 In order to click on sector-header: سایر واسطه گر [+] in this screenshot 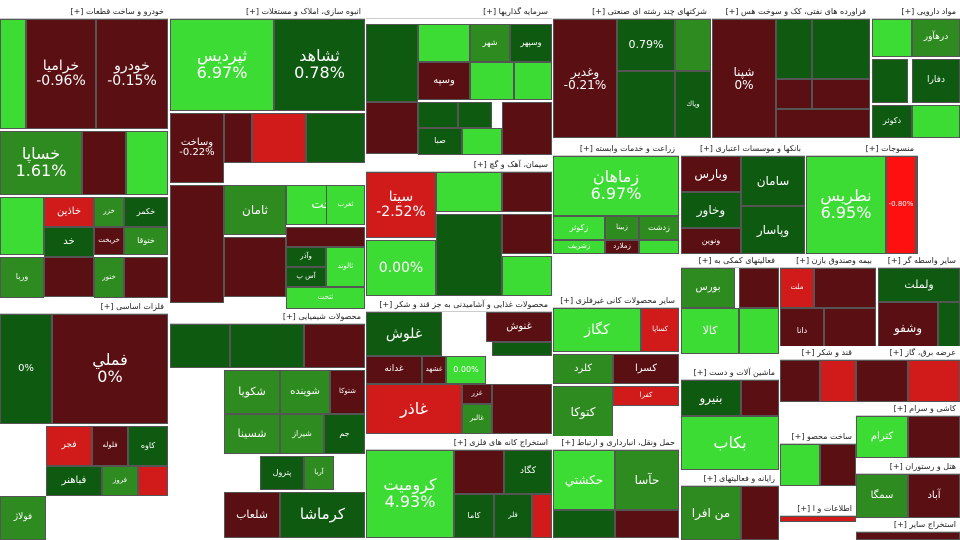, I will do `click(919, 261)`.